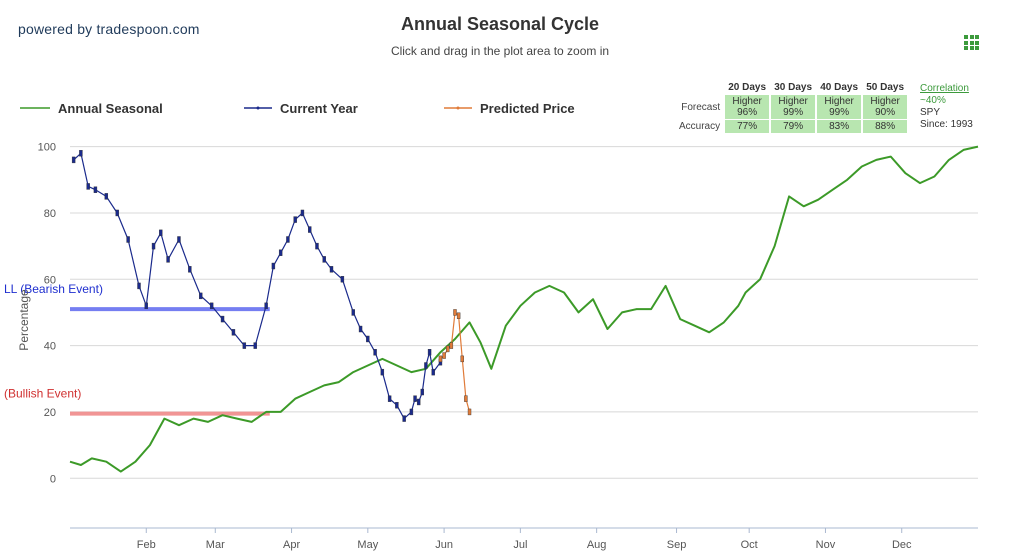 This screenshot has width=1024, height=557. Describe the element at coordinates (597, 545) in the screenshot. I see `x-tick-label: Aug` at that location.